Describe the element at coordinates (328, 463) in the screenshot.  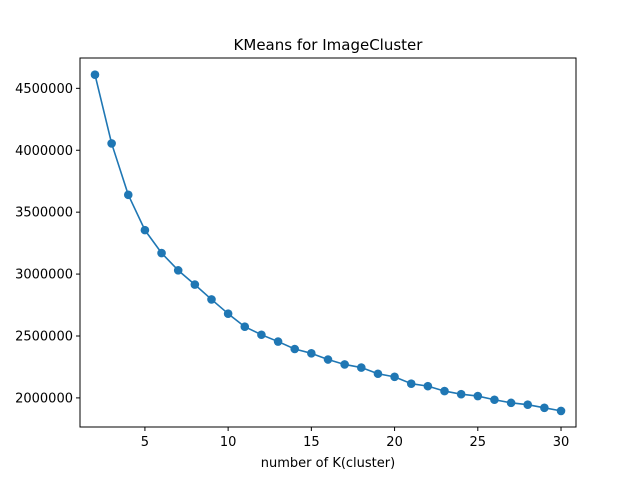
I see `x-axis-label: number of K(cluster)` at that location.